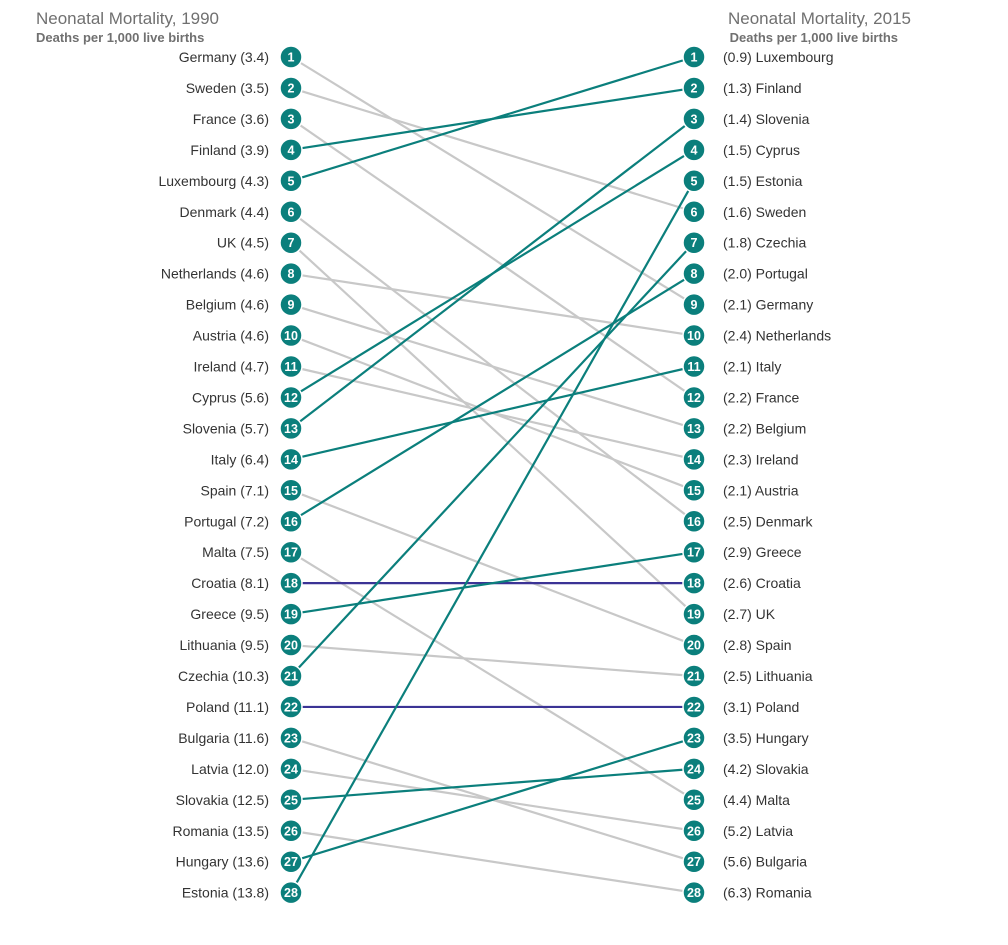 This screenshot has height=945, width=1008. I want to click on label-2015-belgium: (2.2) Belgium, so click(764, 428).